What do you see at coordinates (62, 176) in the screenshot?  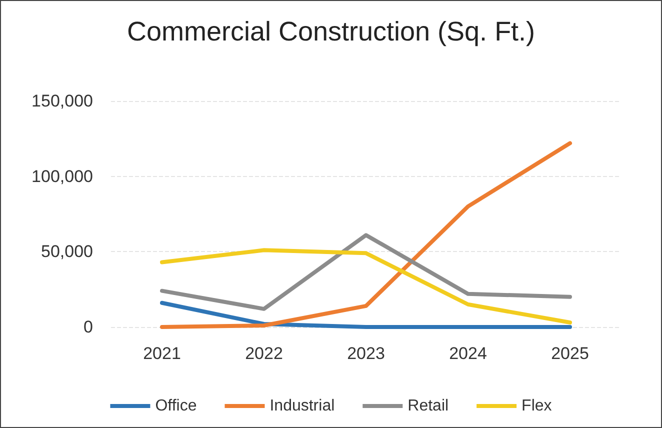 I see `y-tick-label: 100,000` at bounding box center [62, 176].